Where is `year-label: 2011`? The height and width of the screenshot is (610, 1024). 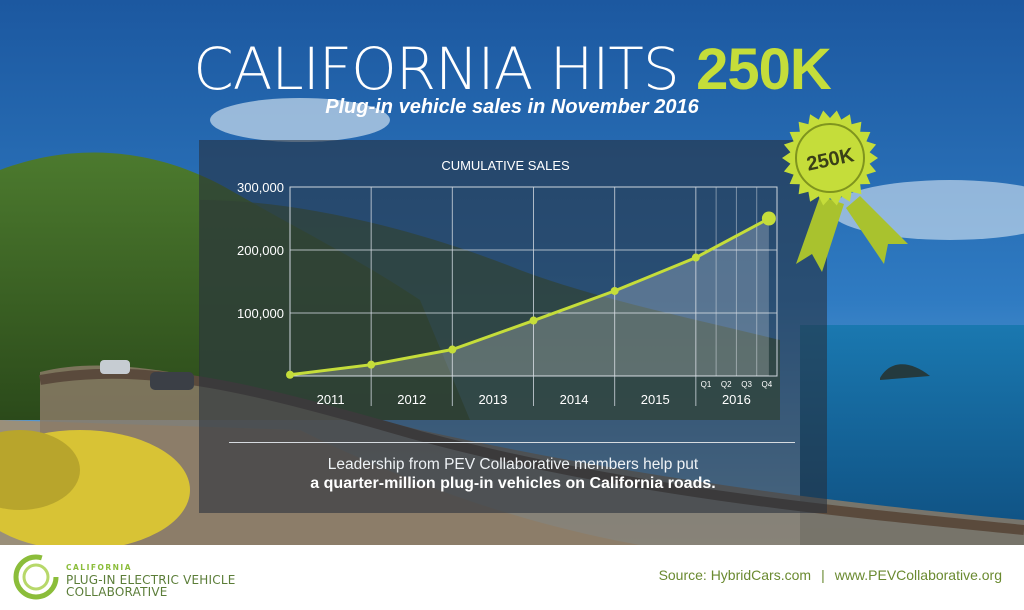
year-label: 2011 is located at coordinates (331, 399).